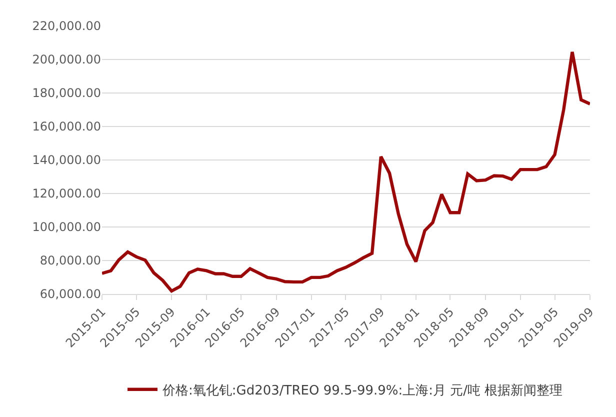 The width and height of the screenshot is (616, 417). What do you see at coordinates (362, 390) in the screenshot?
I see `legend-label: 价格:氧化钆:Gd203/TREO 99.5-99.9%:上海:月 元/吨 根据新闻整理` at bounding box center [362, 390].